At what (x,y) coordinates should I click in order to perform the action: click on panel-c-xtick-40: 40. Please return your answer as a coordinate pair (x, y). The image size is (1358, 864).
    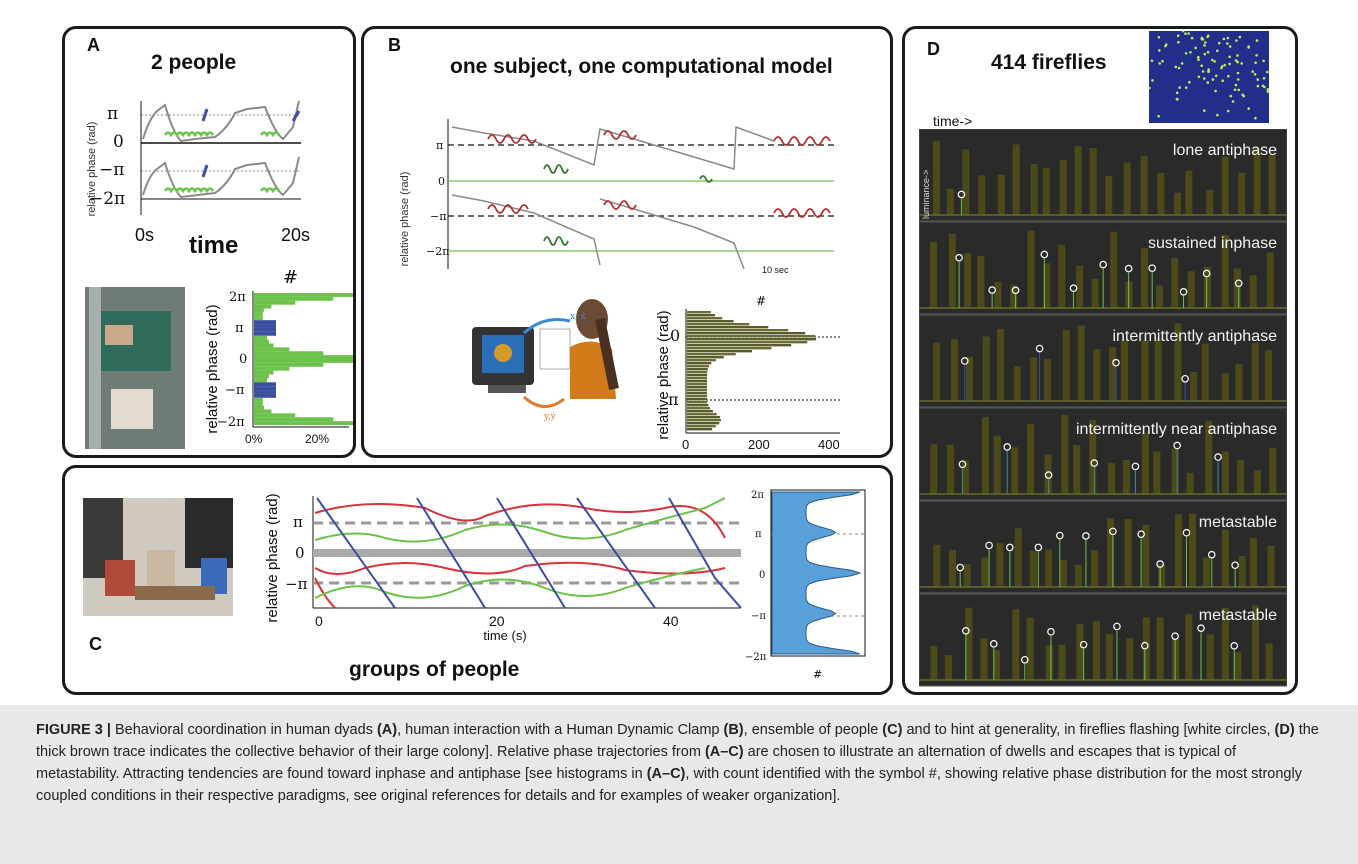
    Looking at the image, I should click on (671, 621).